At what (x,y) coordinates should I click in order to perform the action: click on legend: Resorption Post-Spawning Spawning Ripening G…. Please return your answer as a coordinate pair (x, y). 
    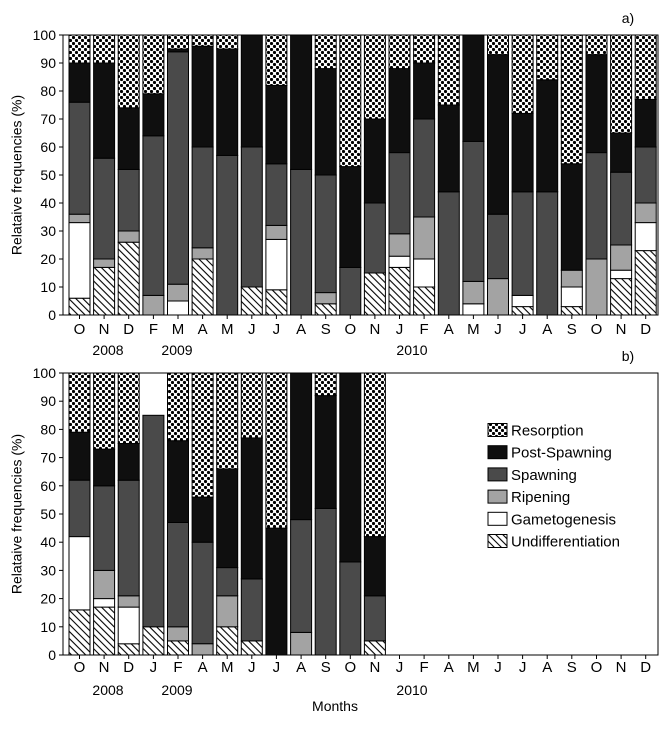
    Looking at the image, I should click on (553, 487).